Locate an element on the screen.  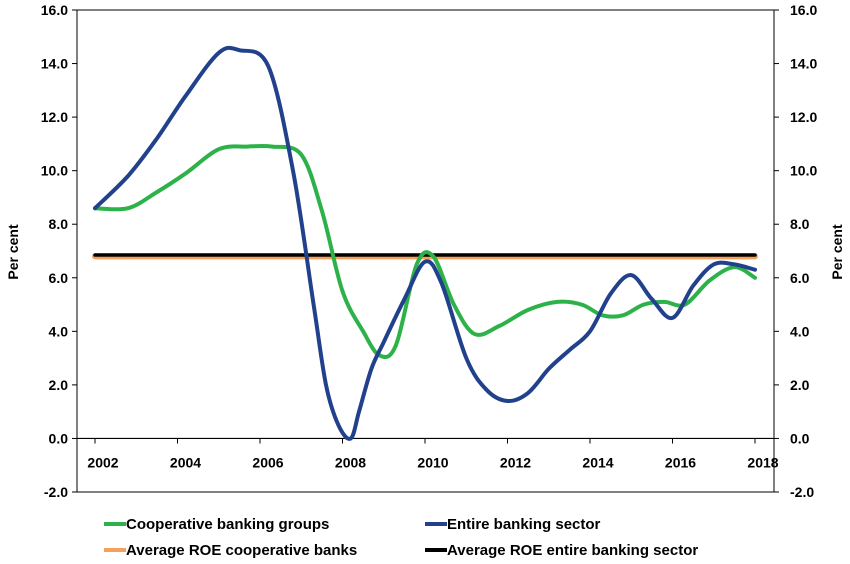
x-tick-label: 2006 is located at coordinates (267, 462).